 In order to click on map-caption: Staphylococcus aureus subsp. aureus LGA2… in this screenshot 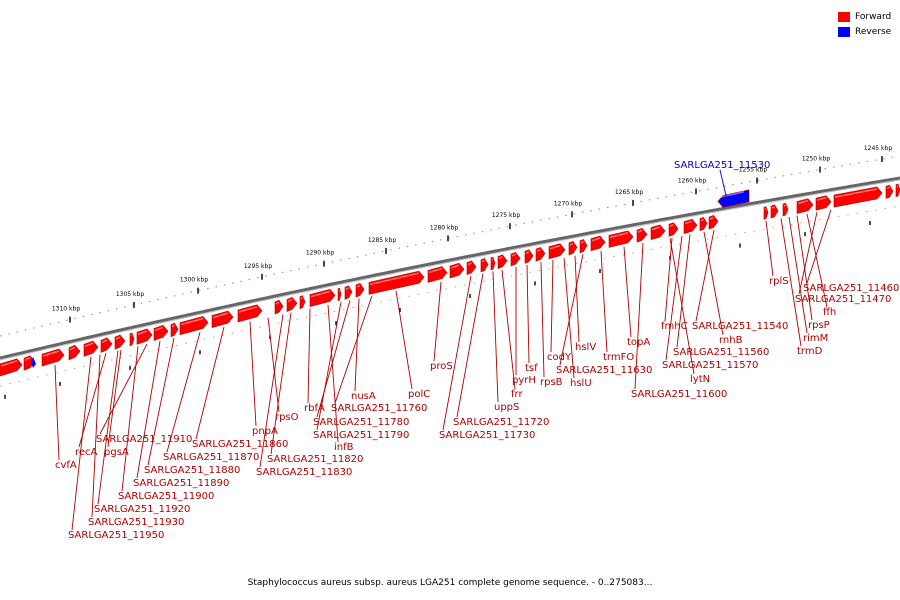, I will do `click(450, 583)`.